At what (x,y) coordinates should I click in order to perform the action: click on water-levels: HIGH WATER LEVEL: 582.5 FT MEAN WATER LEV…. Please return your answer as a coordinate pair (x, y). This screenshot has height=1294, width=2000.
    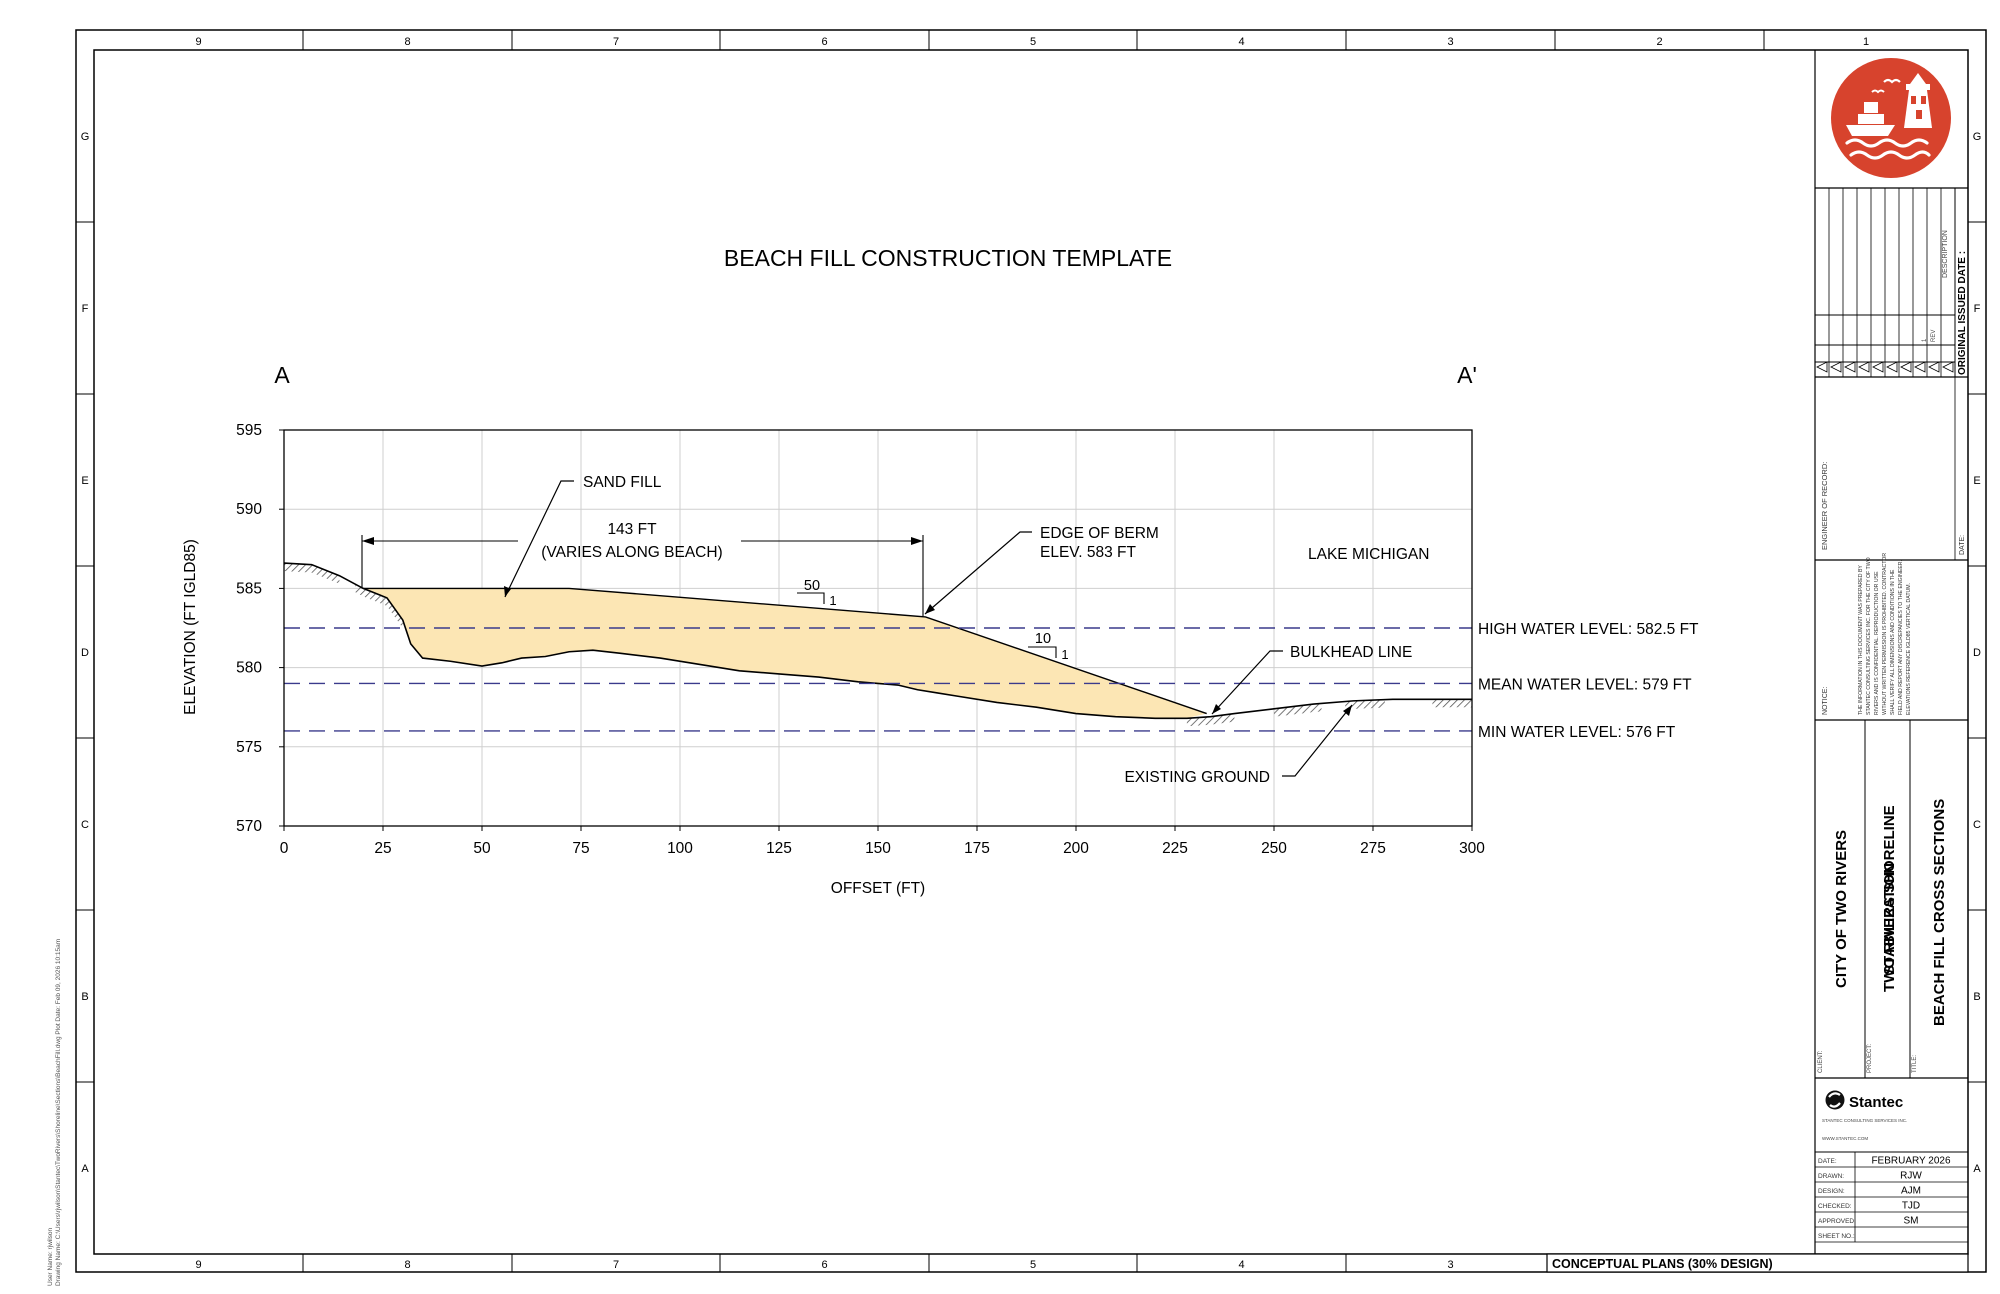
    Looking at the image, I should click on (991, 681).